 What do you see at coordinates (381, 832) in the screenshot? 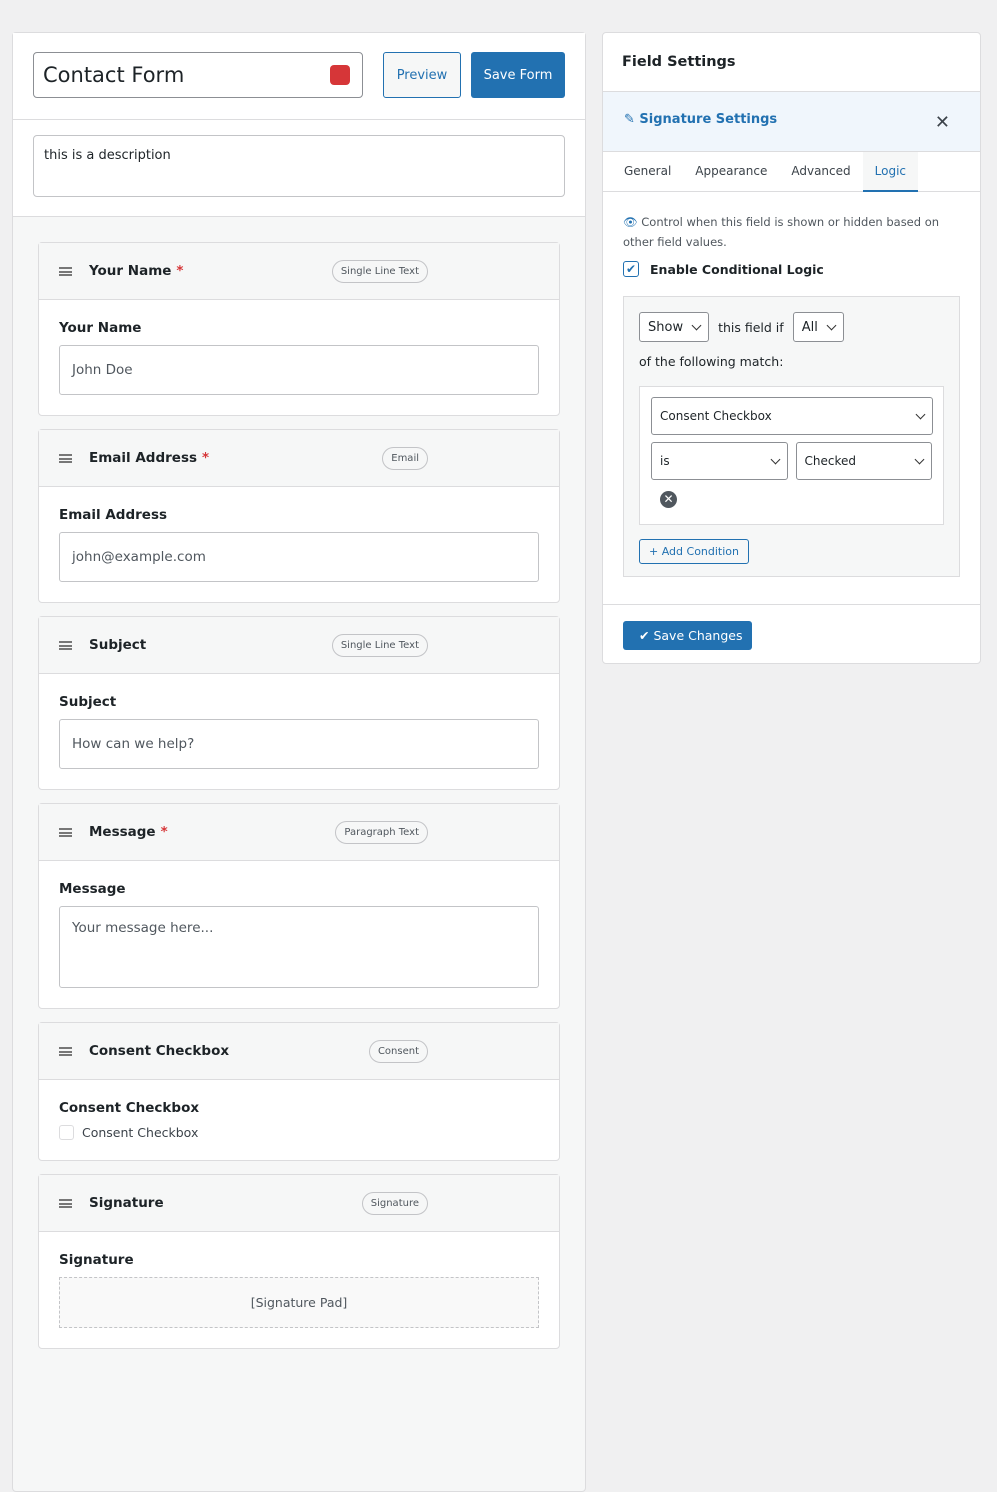
I see `field-type: Paragraph Text` at bounding box center [381, 832].